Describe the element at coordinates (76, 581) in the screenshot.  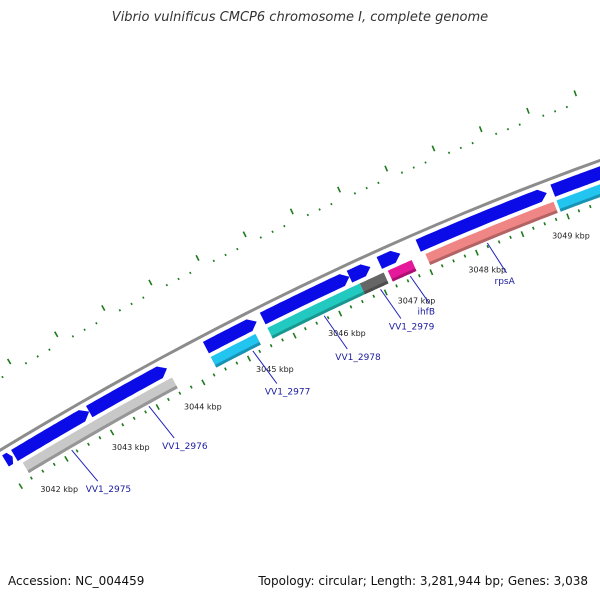
I see `accession-text: Accession: NC_004459` at that location.